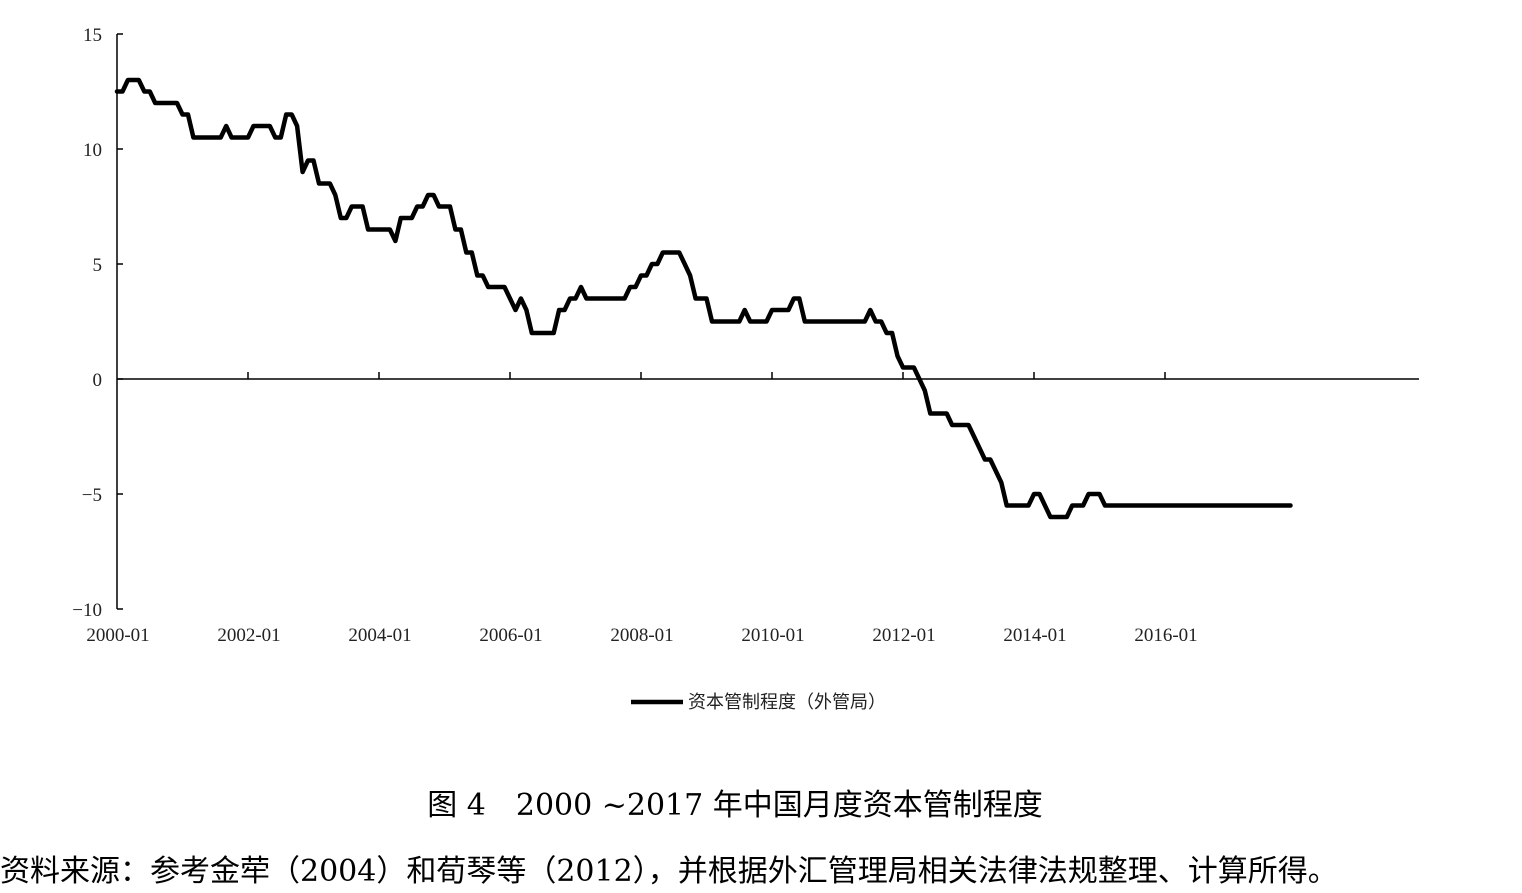  I want to click on x-tick-label: 2004-01, so click(379, 635).